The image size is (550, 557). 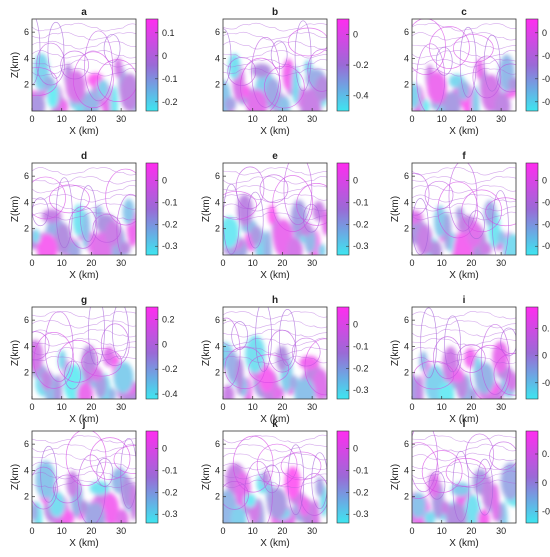 I want to click on panel-h: h 0 10 20 30 X (km) 2 4 6 Z(km) 0 -0.1 -0.2 -0.3, so click(x=285, y=360).